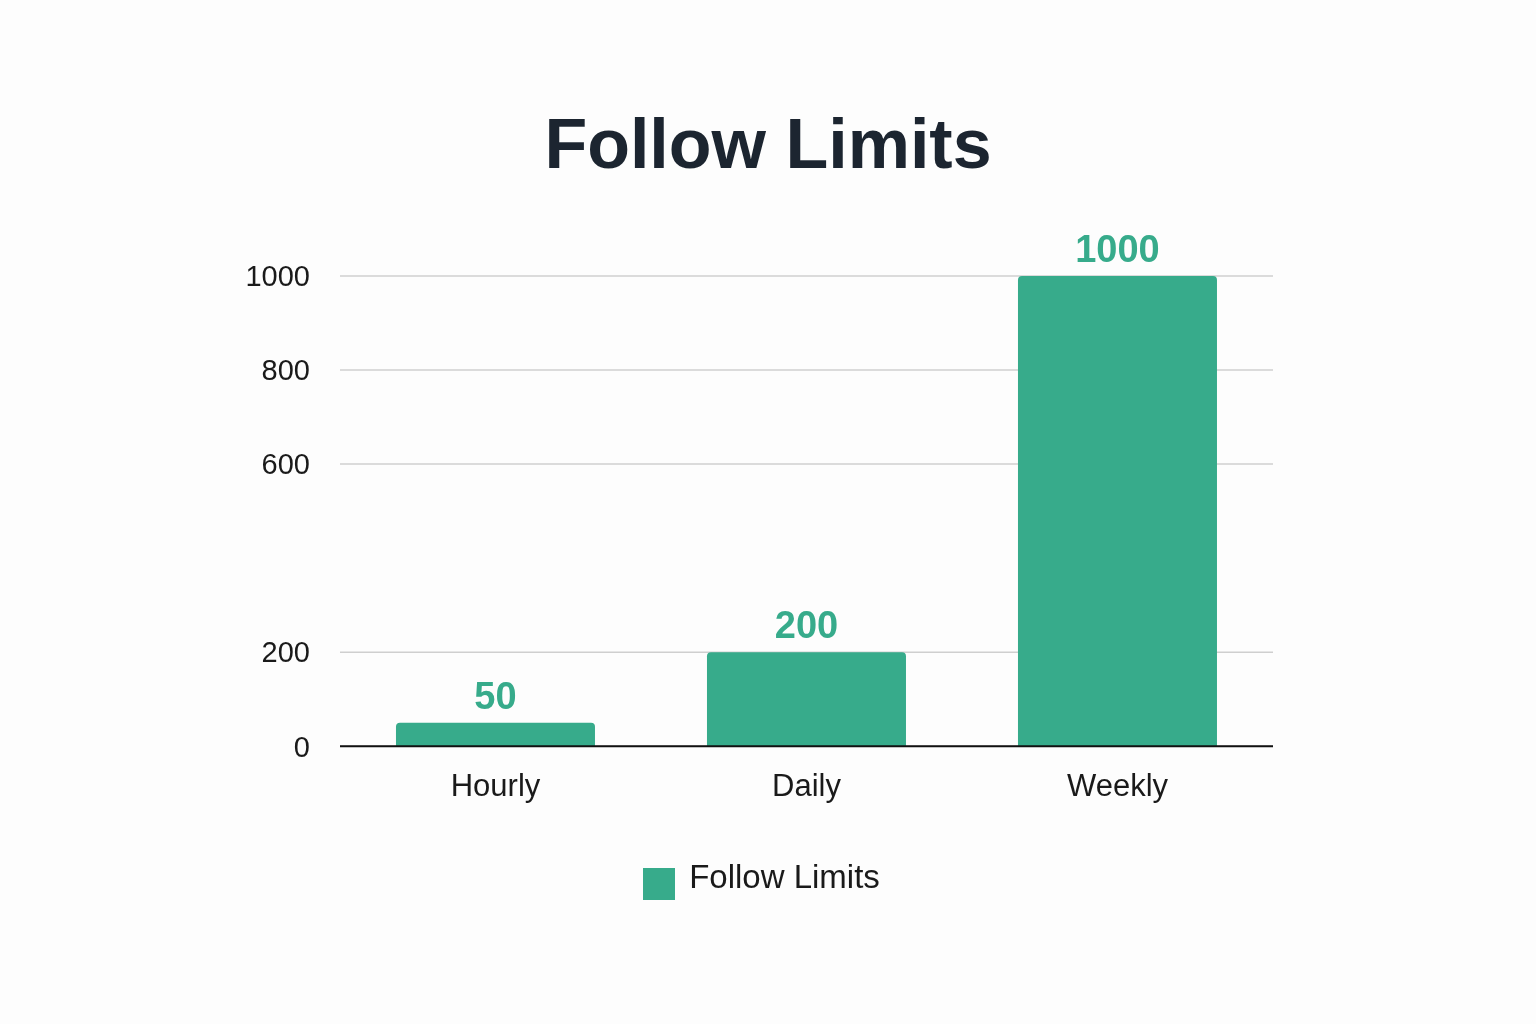 This screenshot has width=1536, height=1024. What do you see at coordinates (495, 695) in the screenshot?
I see `data-label: 50` at bounding box center [495, 695].